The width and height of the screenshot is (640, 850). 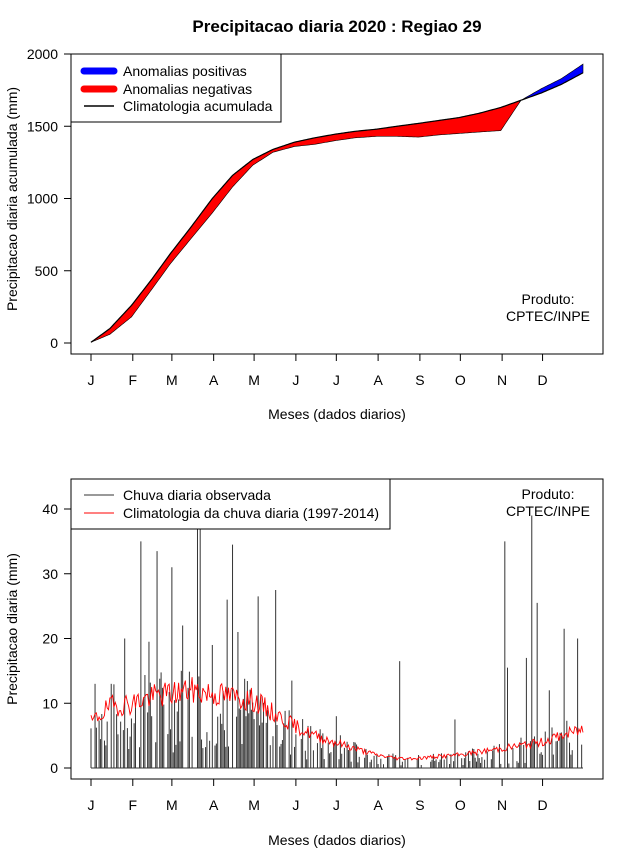 I want to click on bottom-y-tick-label: 10, so click(x=50, y=703).